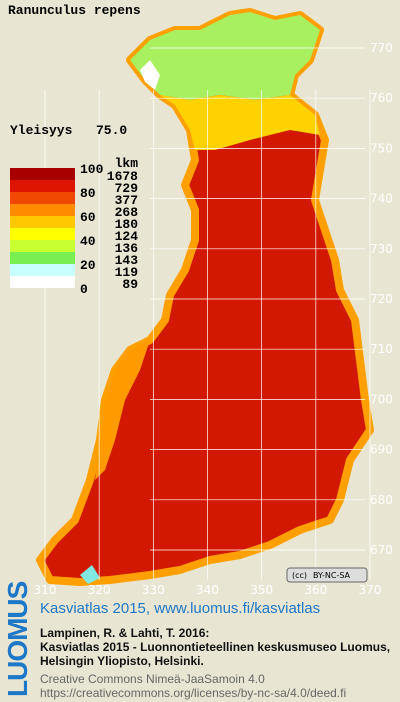  What do you see at coordinates (127, 212) in the screenshot?
I see `legend-count: 268` at bounding box center [127, 212].